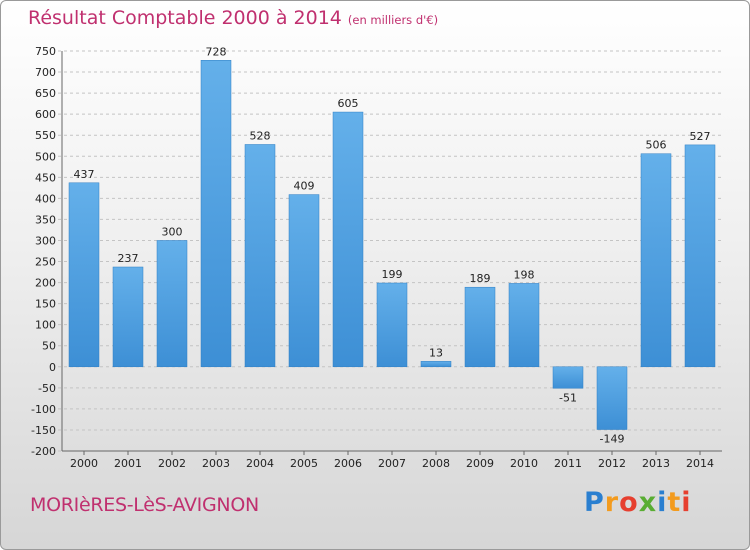 Image resolution: width=750 pixels, height=550 pixels. I want to click on x-tick-label: 2002, so click(172, 463).